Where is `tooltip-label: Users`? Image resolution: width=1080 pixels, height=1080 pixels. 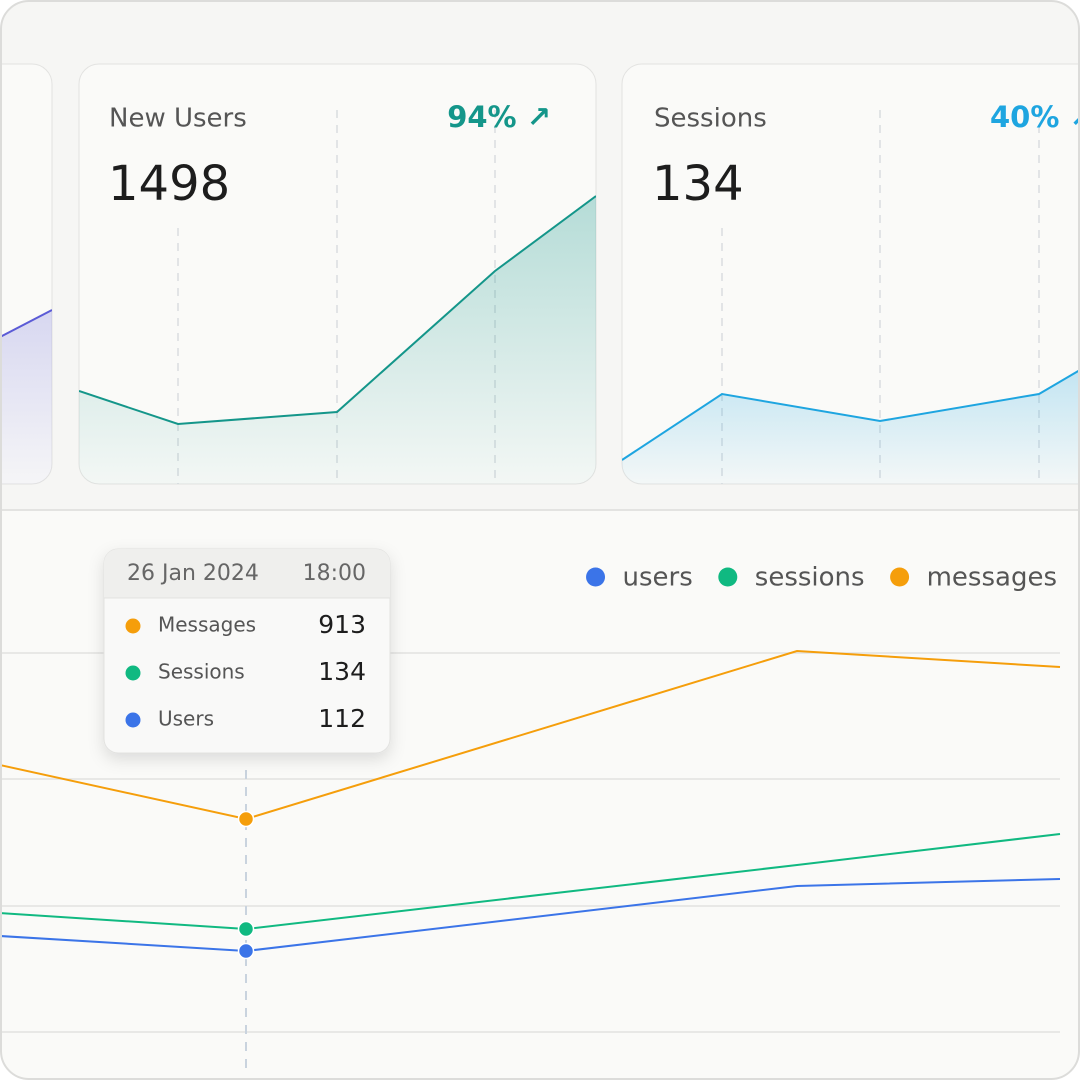 tooltip-label: Users is located at coordinates (186, 719).